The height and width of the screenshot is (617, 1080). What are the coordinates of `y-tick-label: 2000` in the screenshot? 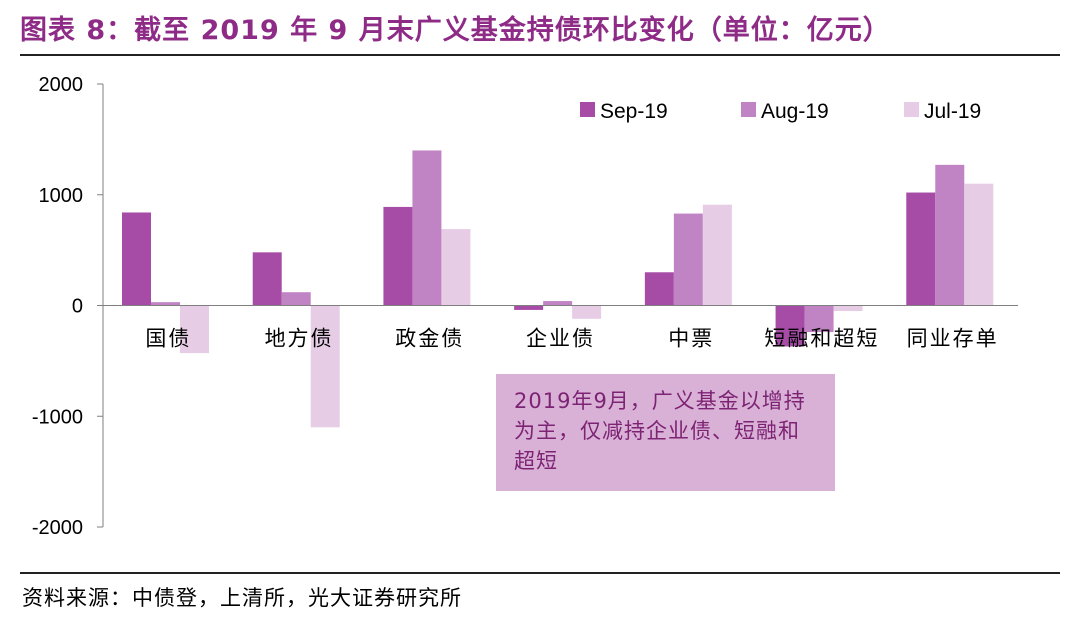 It's located at (61, 85).